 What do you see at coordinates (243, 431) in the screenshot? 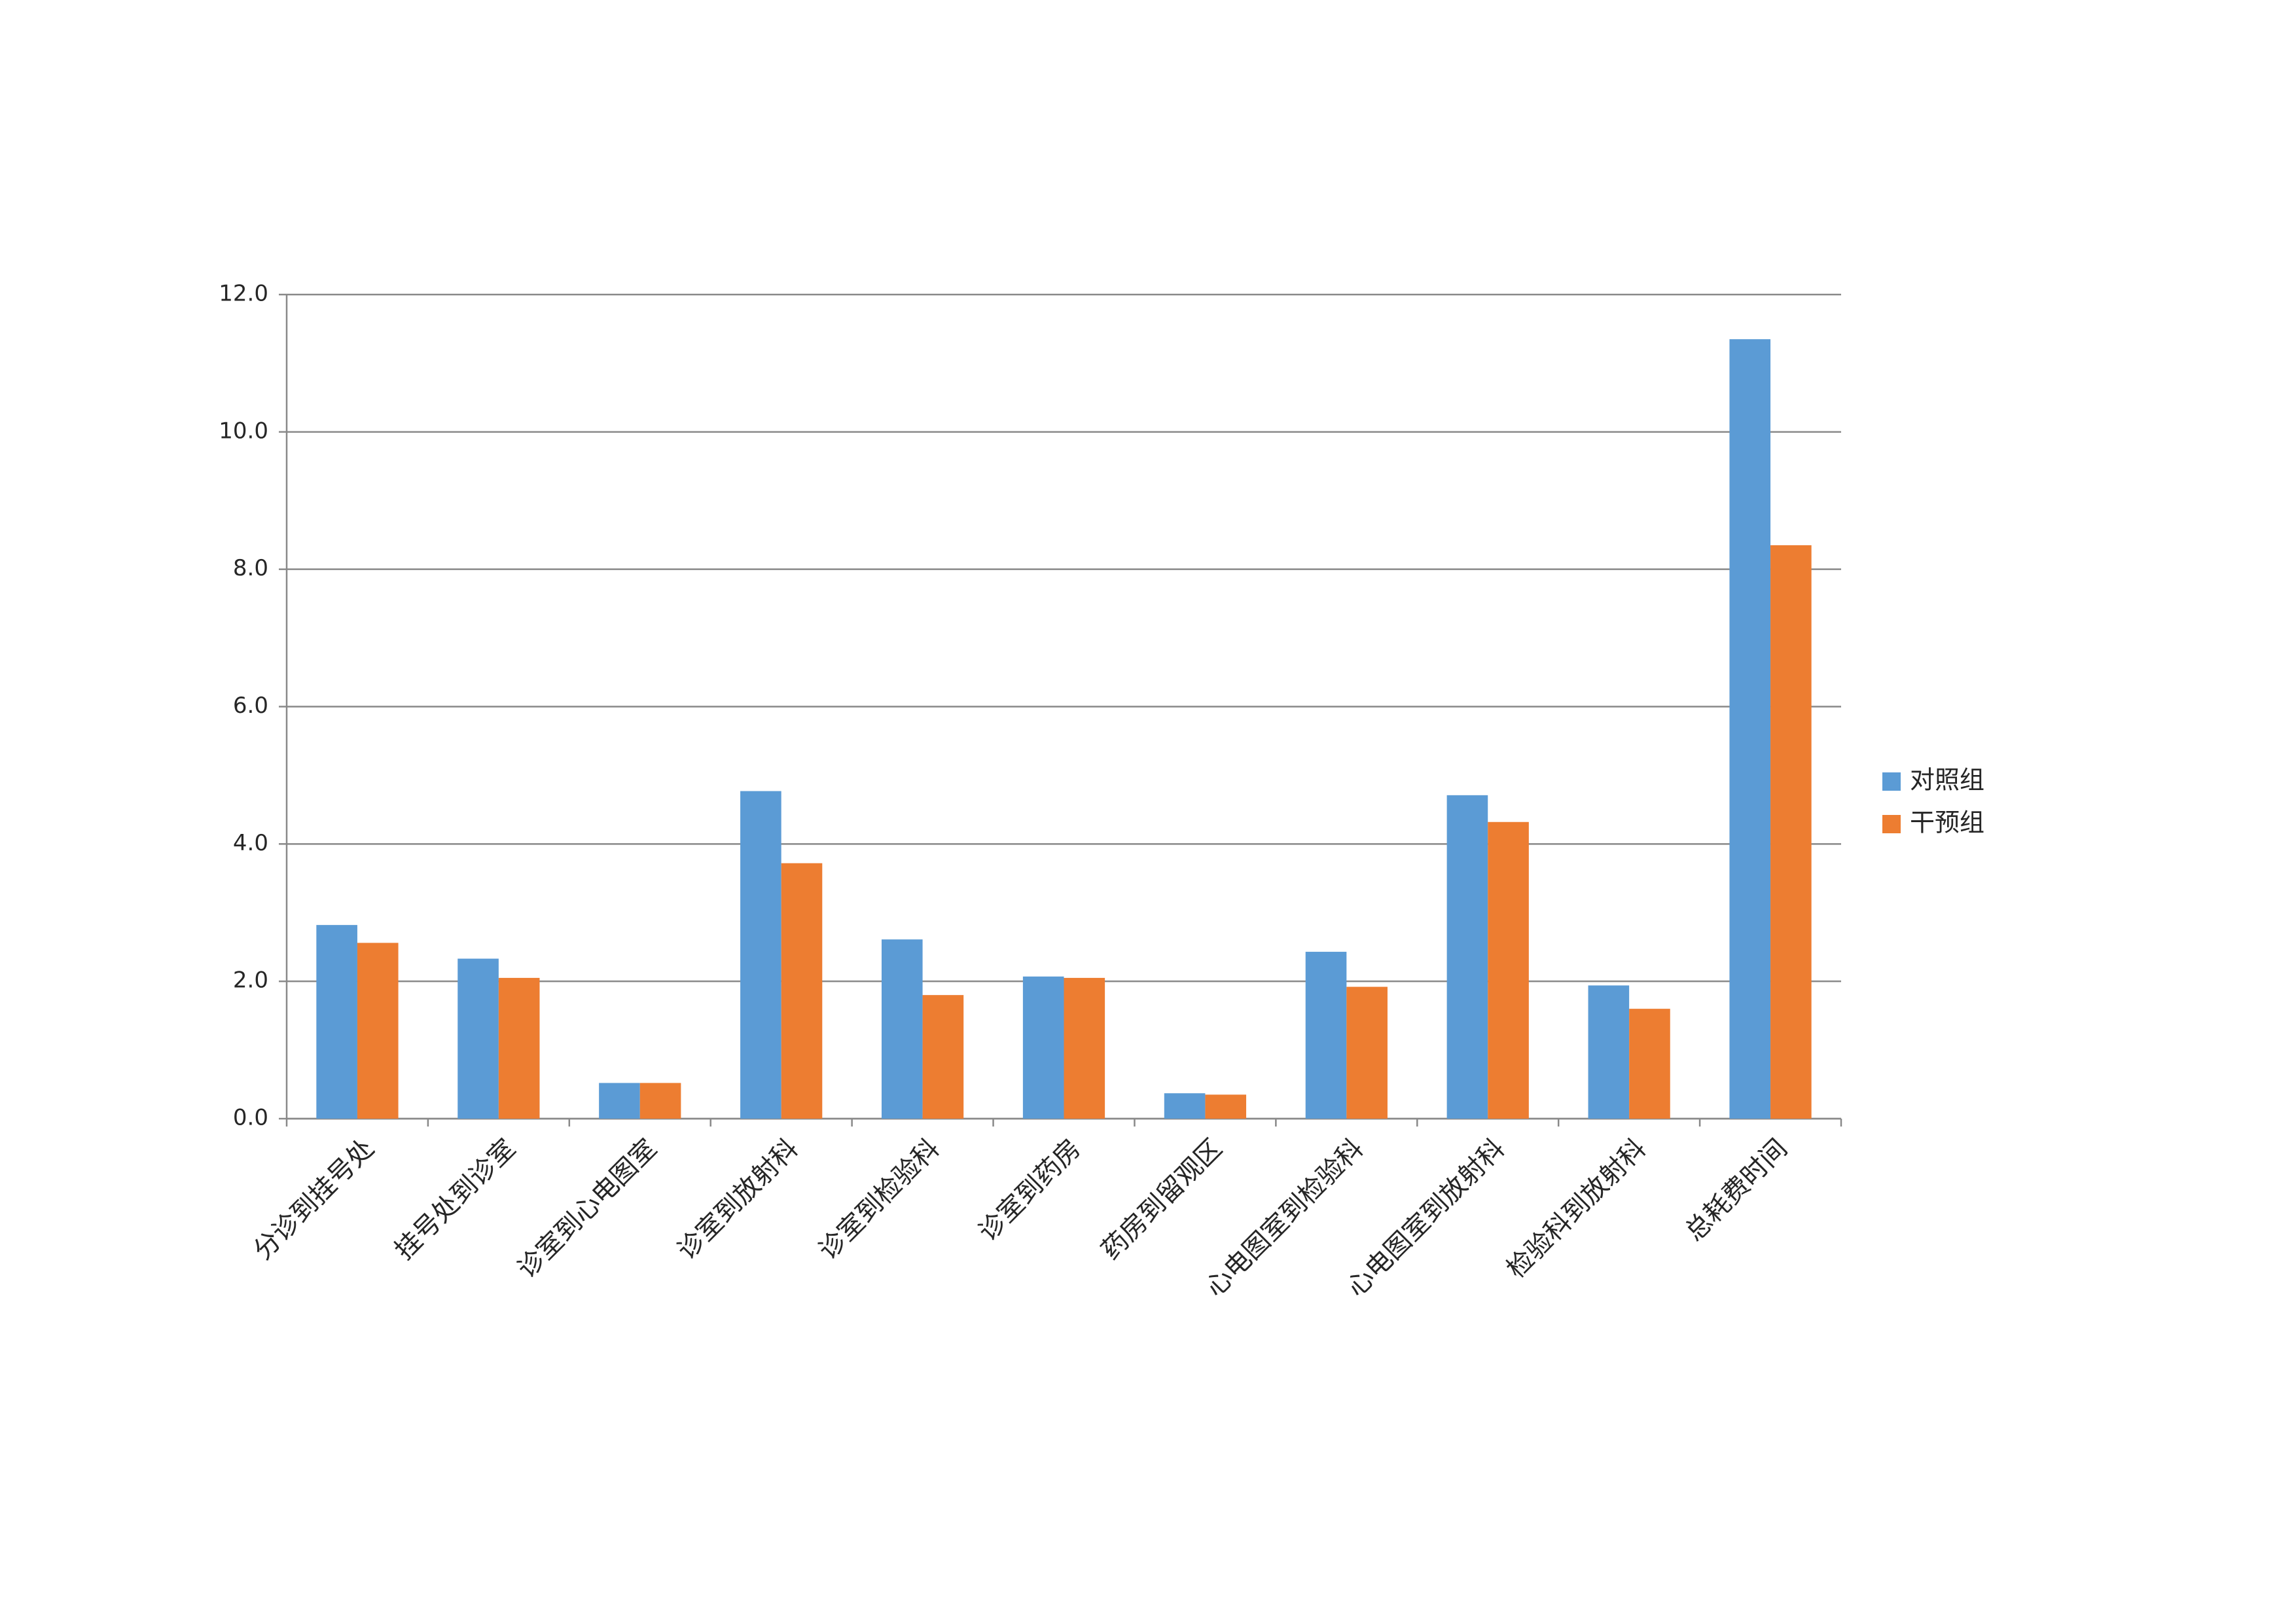
I see `y-tick-label: 10.0` at bounding box center [243, 431].